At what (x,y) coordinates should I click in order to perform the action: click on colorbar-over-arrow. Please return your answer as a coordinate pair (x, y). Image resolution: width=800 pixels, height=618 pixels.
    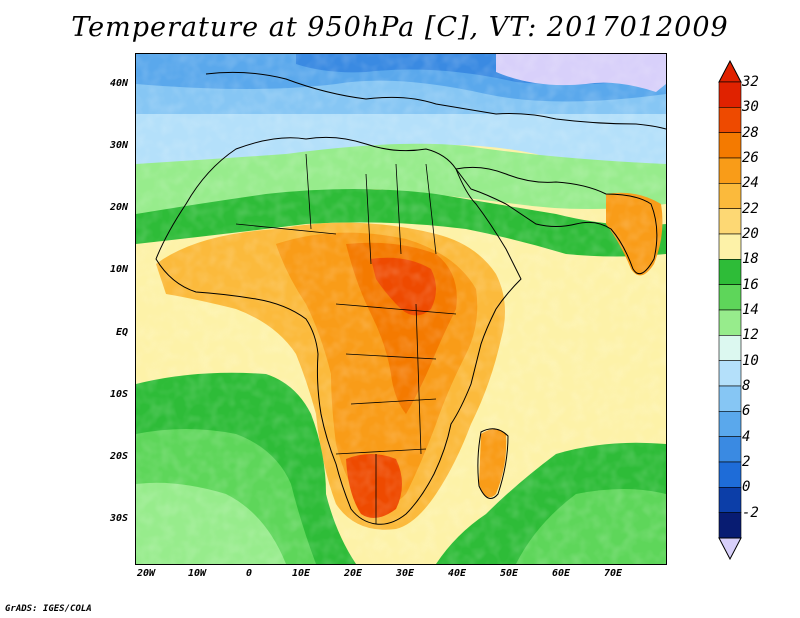
    Looking at the image, I should click on (730, 71).